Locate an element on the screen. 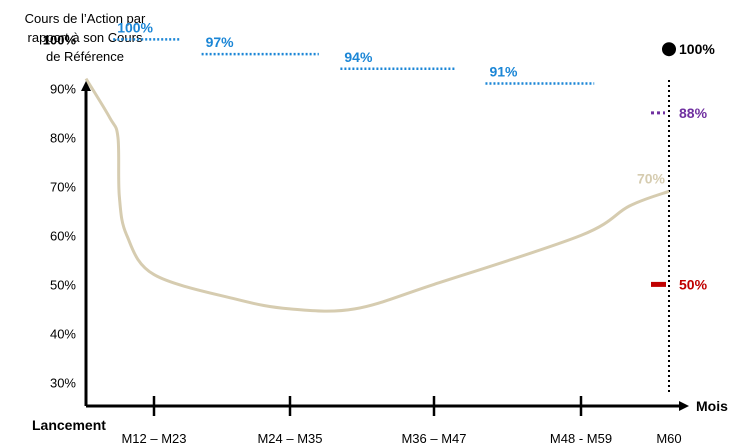 Image resolution: width=736 pixels, height=445 pixels. x-axis-title: Mois is located at coordinates (712, 406).